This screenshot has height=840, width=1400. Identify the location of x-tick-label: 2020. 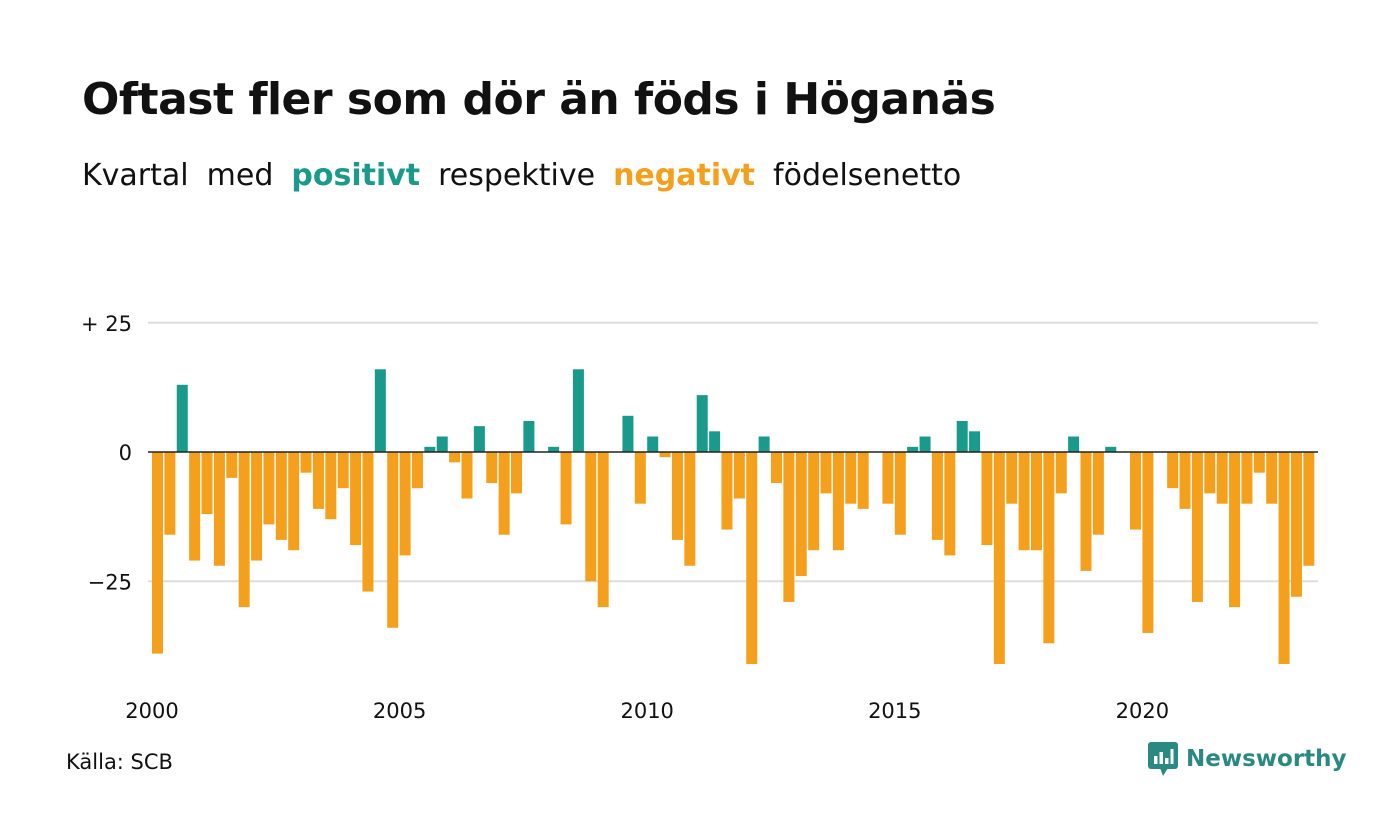
(1142, 711).